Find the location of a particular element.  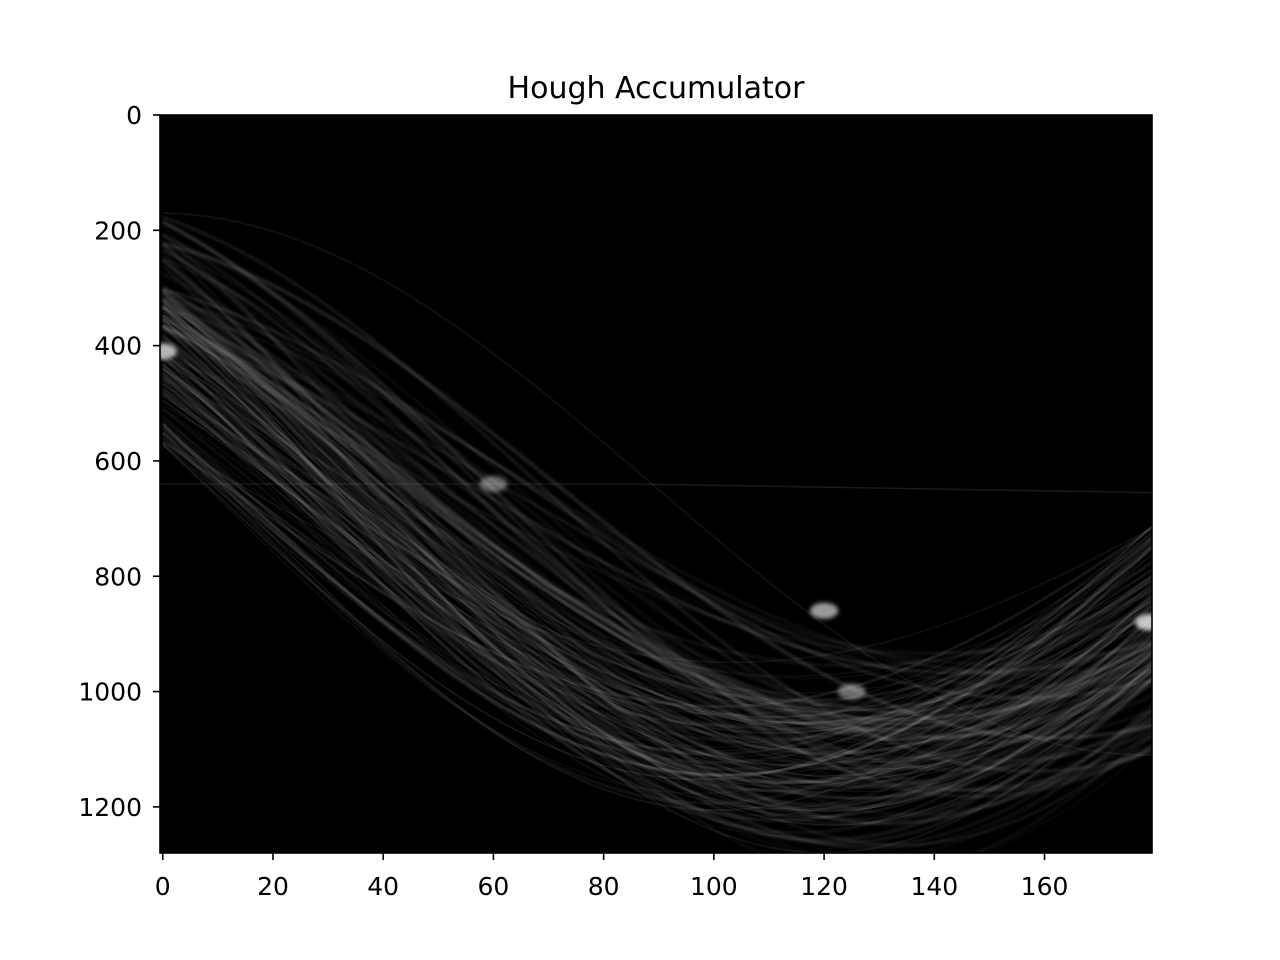

x-tick-label: 20 is located at coordinates (273, 886).